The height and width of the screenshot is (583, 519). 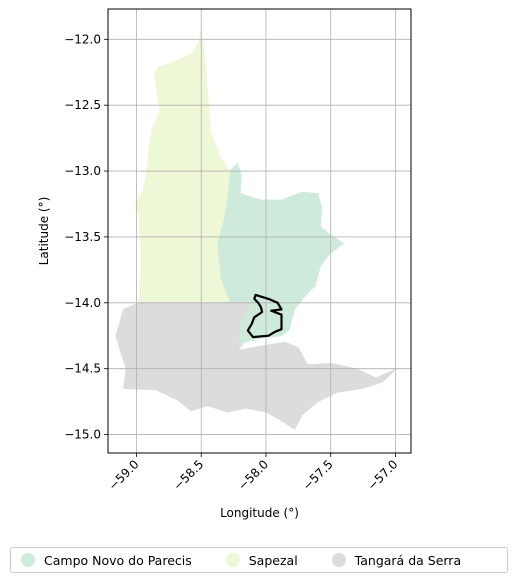 I want to click on legend-label: Campo Novo do Parecis, so click(x=118, y=560).